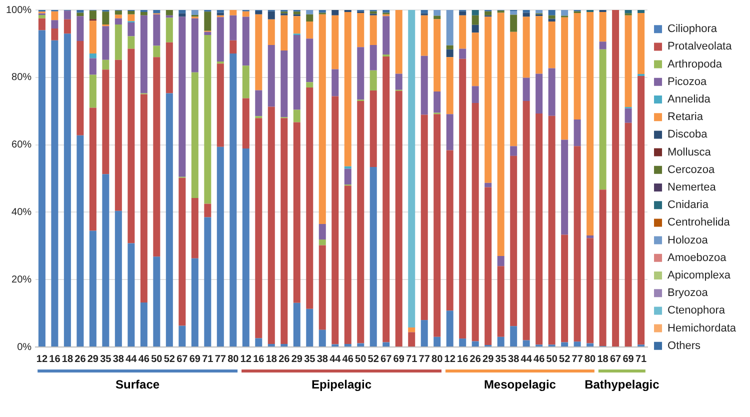  I want to click on text: Bathypelagic, so click(622, 384).